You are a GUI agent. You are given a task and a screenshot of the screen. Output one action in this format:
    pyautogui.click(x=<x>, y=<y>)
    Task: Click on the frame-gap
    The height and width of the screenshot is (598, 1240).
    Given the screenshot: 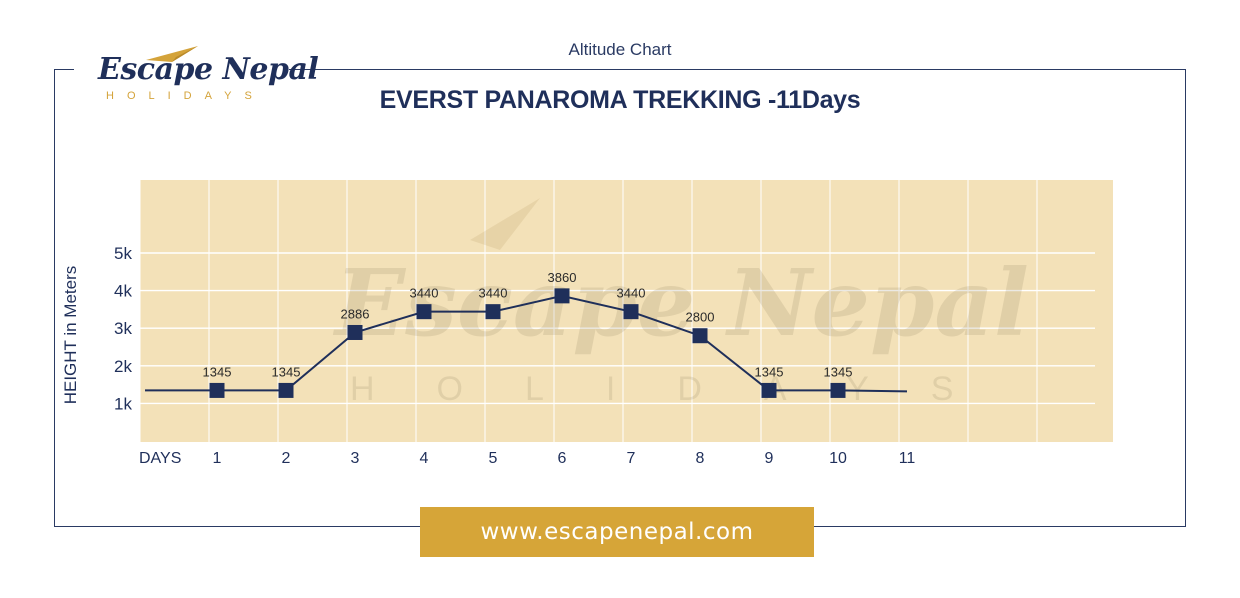 What is the action you would take?
    pyautogui.click(x=181, y=69)
    